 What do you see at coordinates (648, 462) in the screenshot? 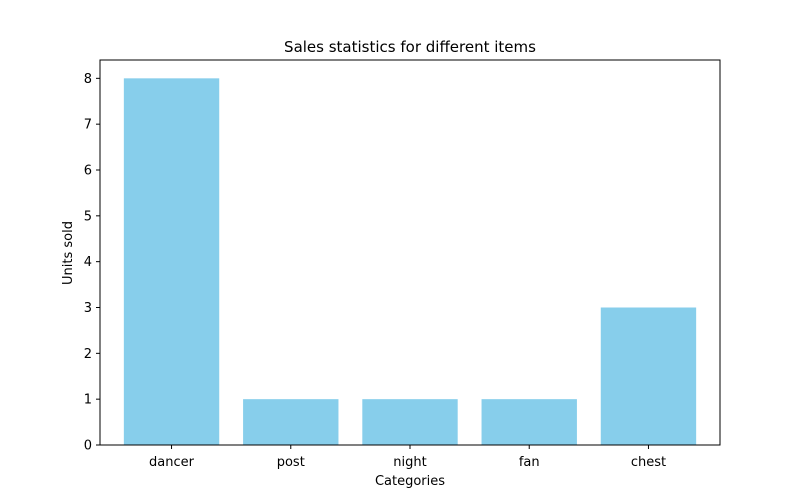
I see `x-tick-label-chest: chest` at bounding box center [648, 462].